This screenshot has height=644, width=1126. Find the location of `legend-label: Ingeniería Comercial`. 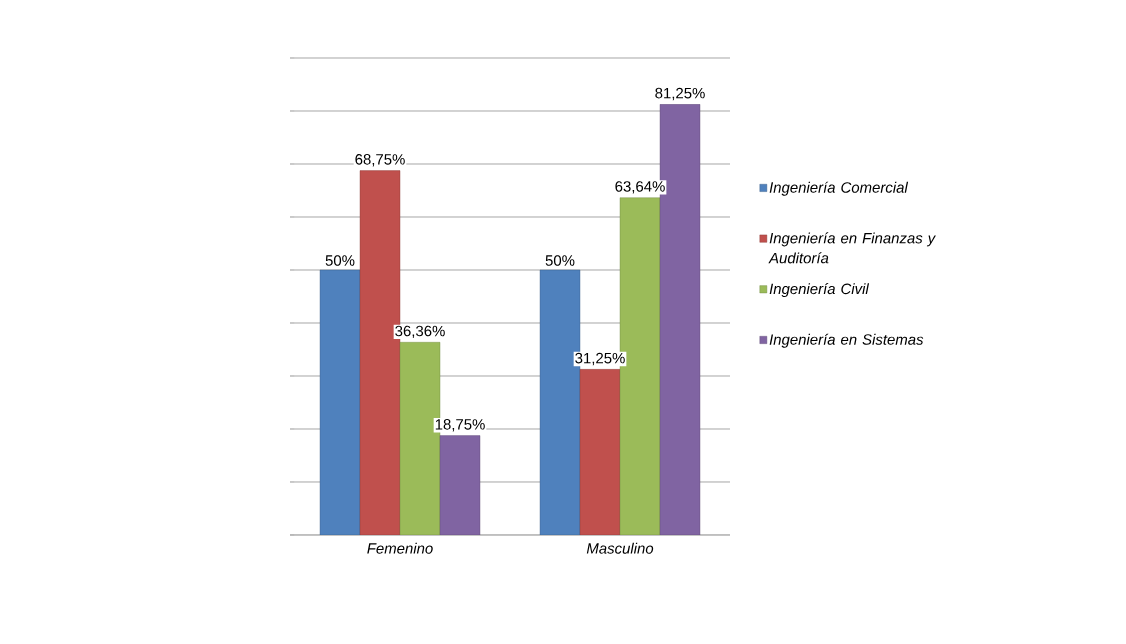

legend-label: Ingeniería Comercial is located at coordinates (839, 188).